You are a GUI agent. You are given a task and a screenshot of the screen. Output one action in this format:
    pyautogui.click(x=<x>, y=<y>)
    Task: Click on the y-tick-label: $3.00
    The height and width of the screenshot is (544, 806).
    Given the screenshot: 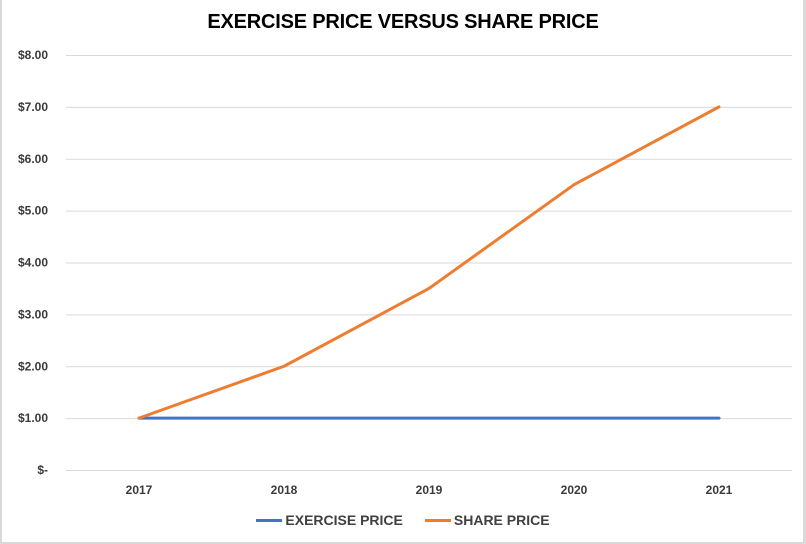 What is the action you would take?
    pyautogui.click(x=33, y=314)
    